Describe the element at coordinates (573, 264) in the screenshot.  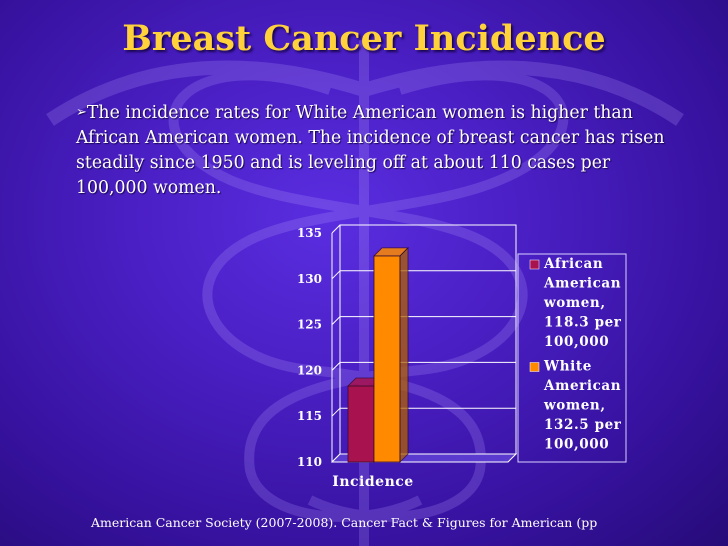
I see `legend-entry: African` at that location.